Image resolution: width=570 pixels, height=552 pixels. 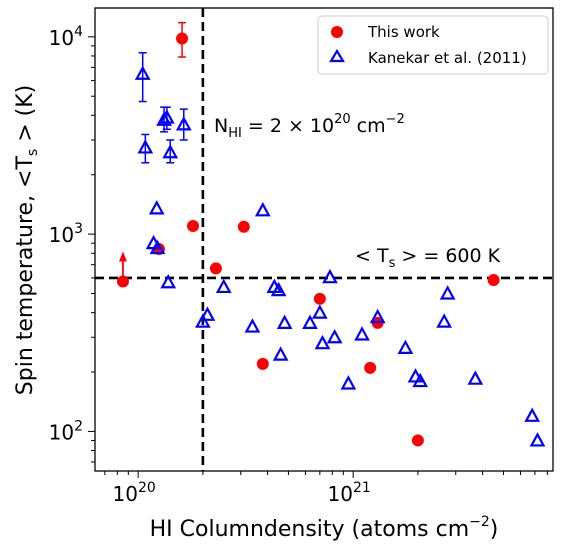 I want to click on annotation-nhi-post: cm, so click(x=368, y=126).